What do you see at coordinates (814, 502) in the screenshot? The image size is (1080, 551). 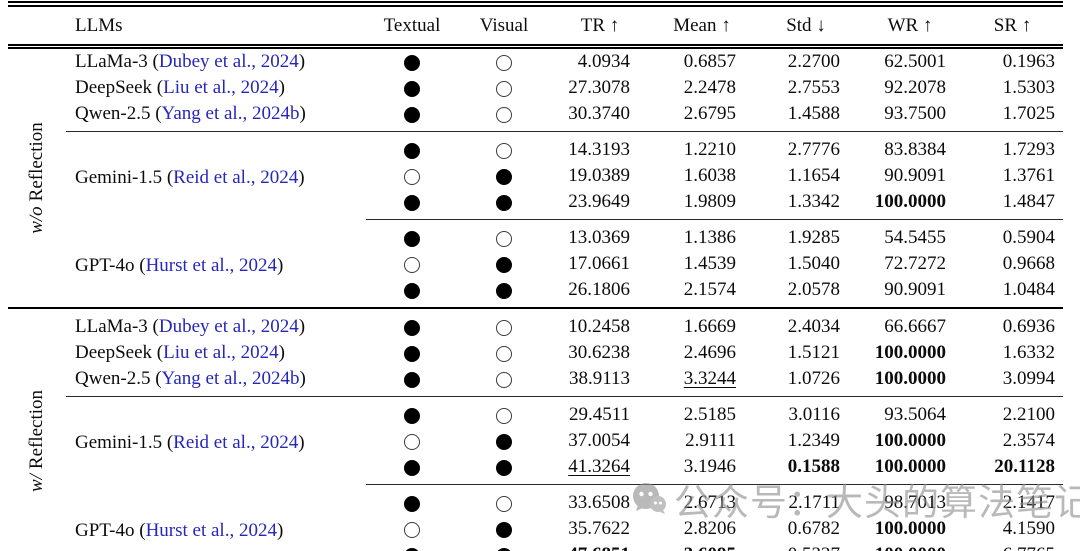 I see `cell-std: 2.1711` at bounding box center [814, 502].